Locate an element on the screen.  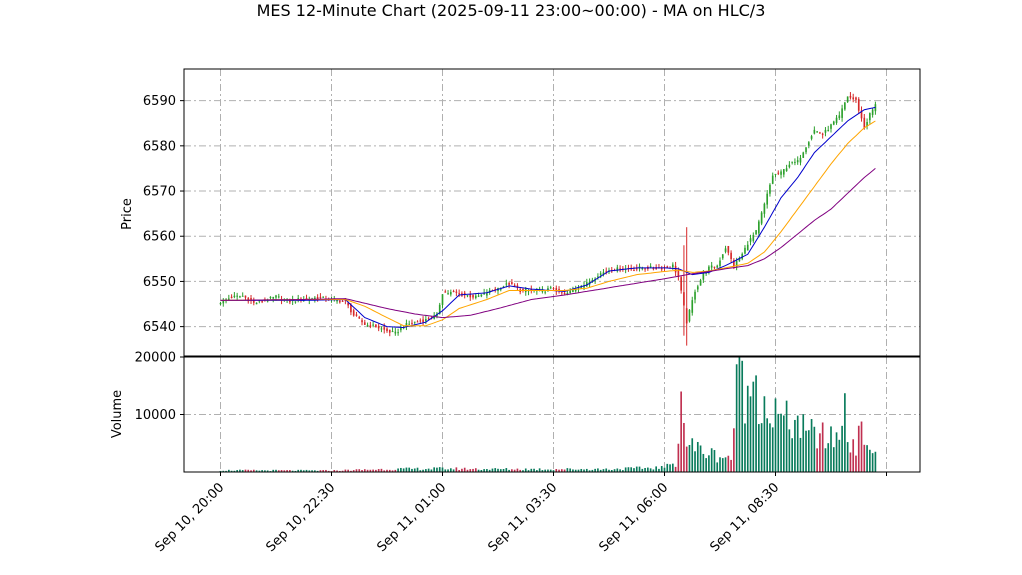
x-tick-label: Sep 10, 20:00 is located at coordinates (189, 517).